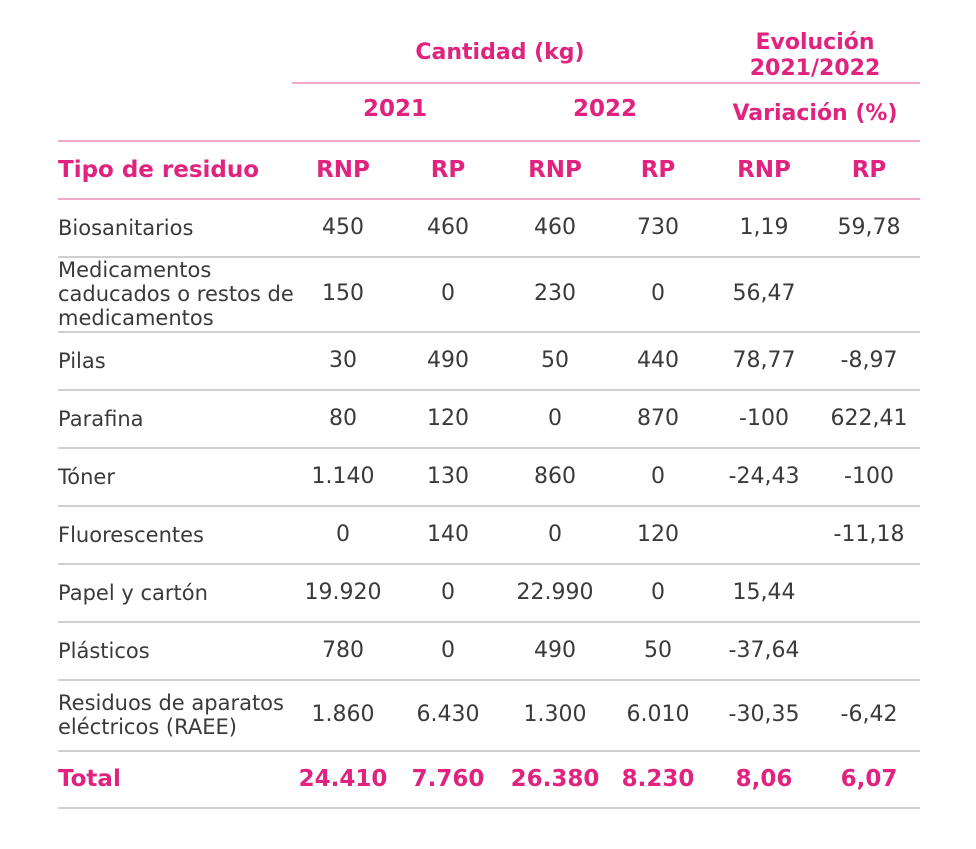 This screenshot has height=849, width=976. I want to click on col-header-rp-2021: RP, so click(448, 170).